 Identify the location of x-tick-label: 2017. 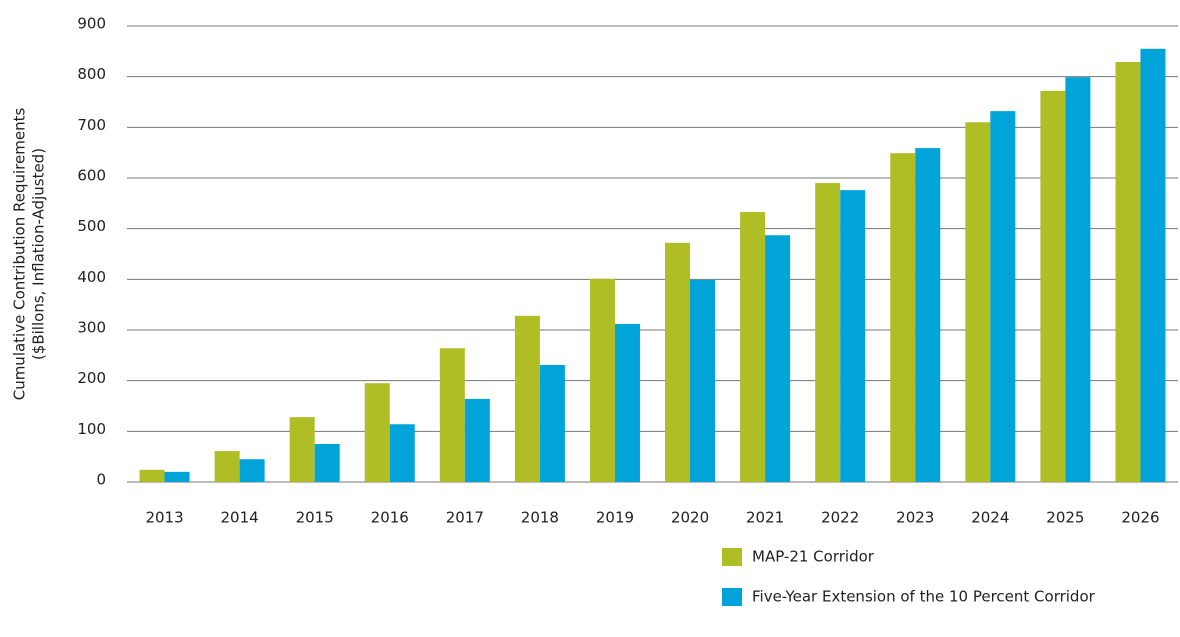
(465, 518).